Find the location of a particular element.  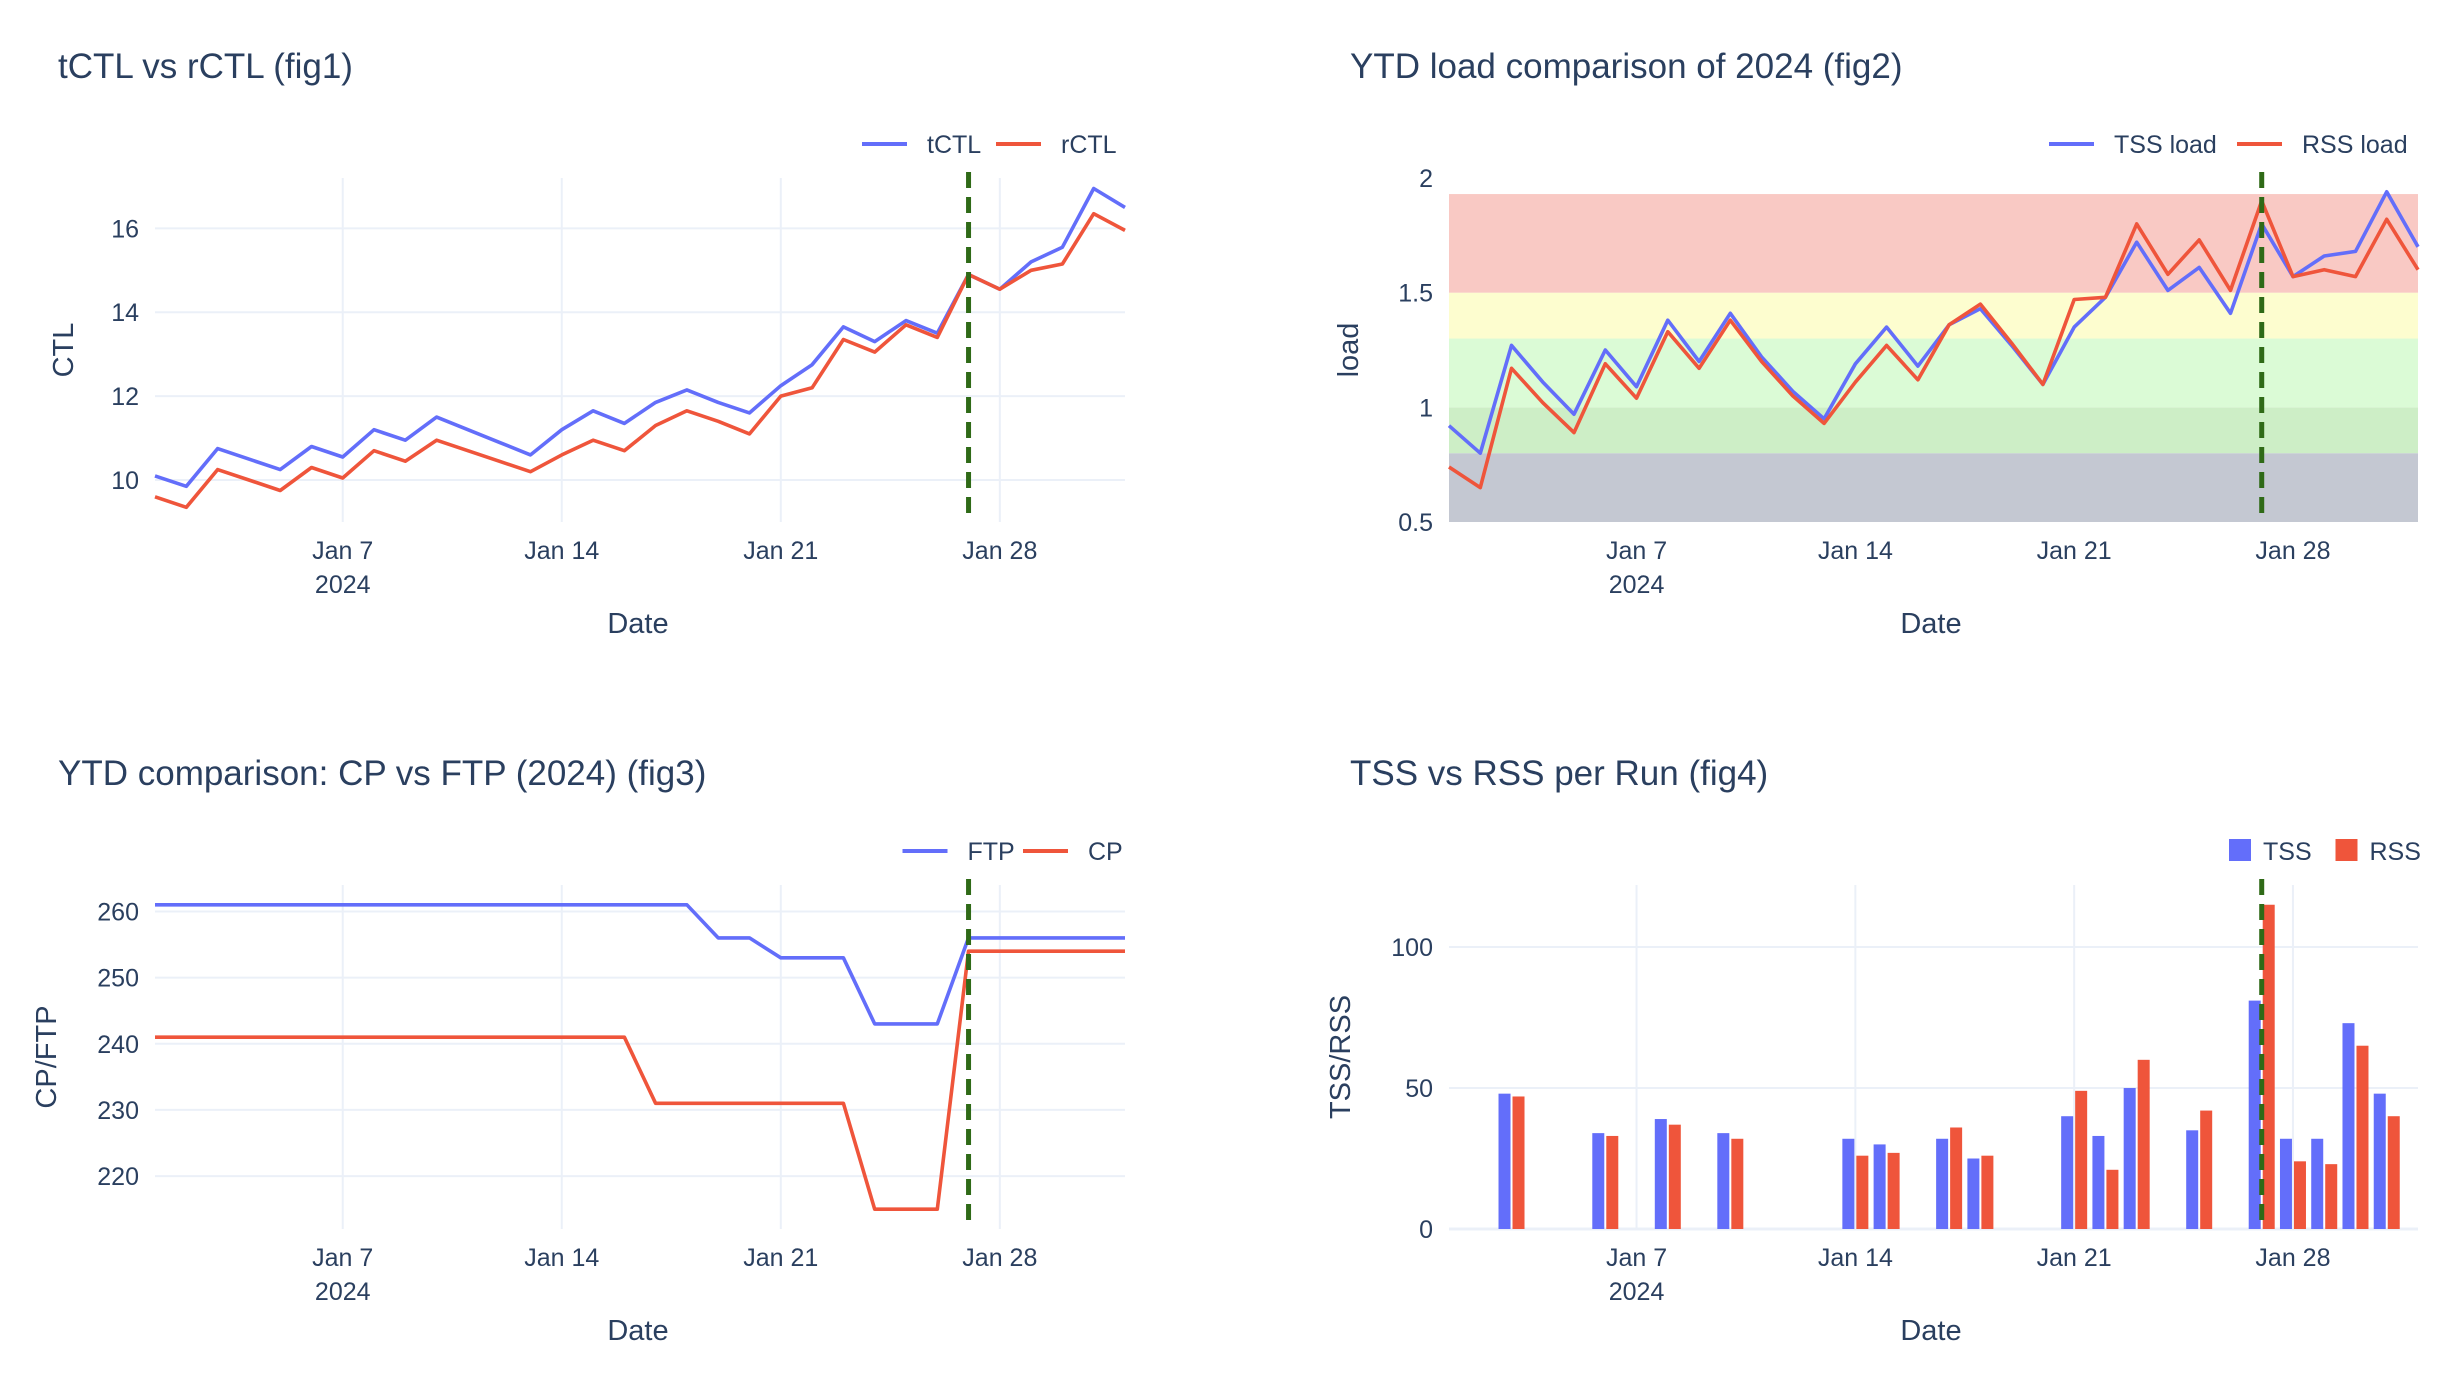

y-tick-label: 1.5 is located at coordinates (1415, 294).